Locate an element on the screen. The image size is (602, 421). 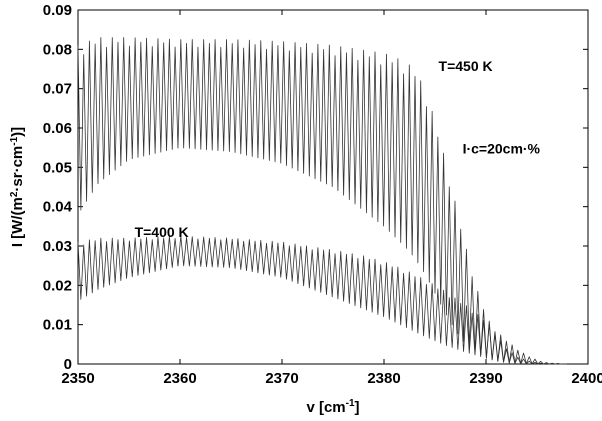
y-tick-label: 0.01 is located at coordinates (57, 325).